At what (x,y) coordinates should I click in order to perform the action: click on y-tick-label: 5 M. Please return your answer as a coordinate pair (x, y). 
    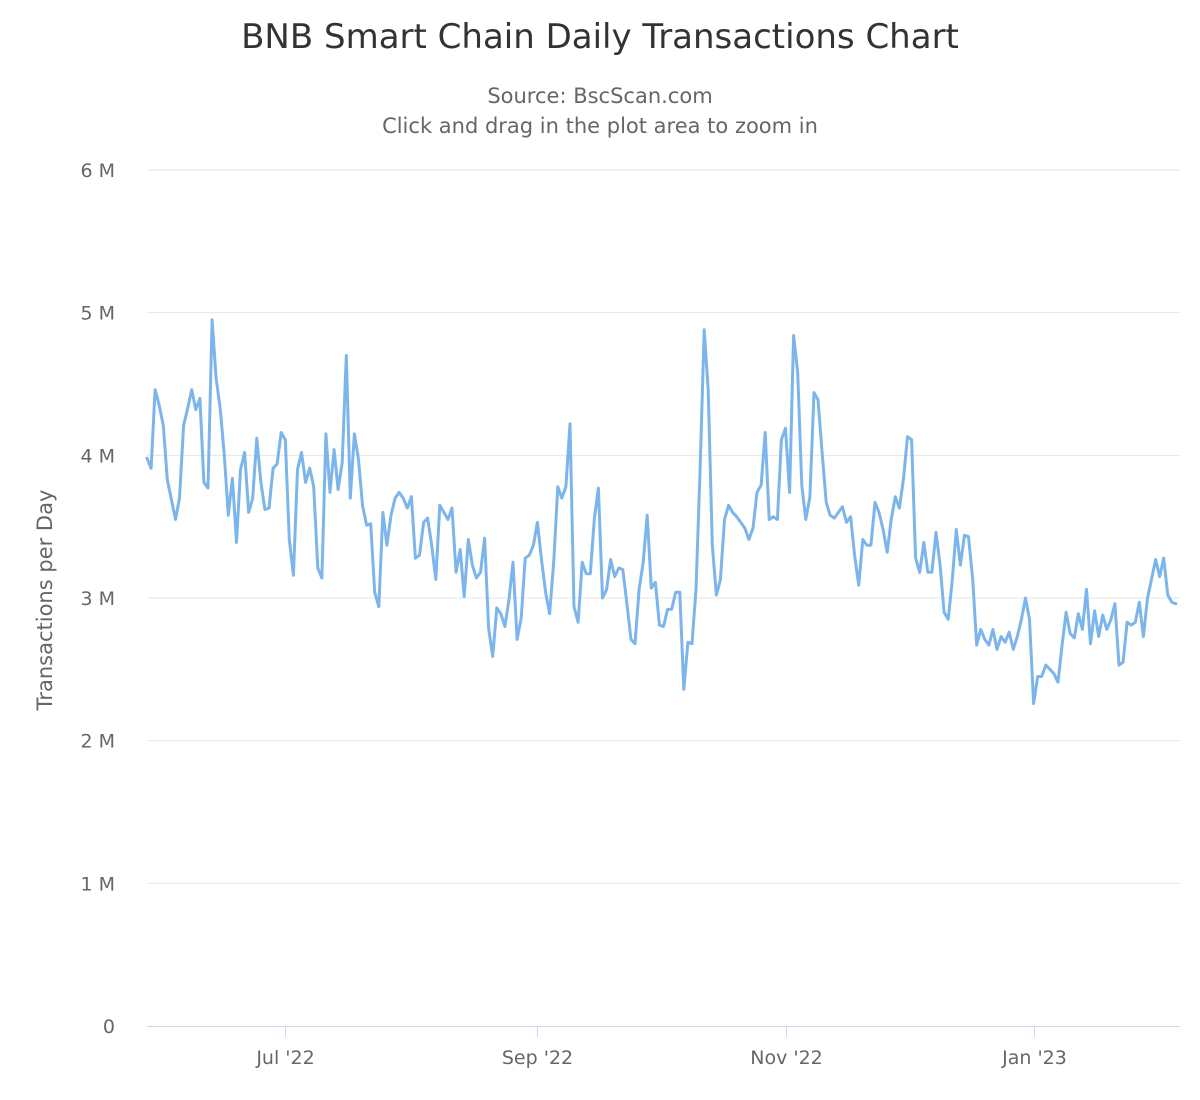
    Looking at the image, I should click on (97, 314).